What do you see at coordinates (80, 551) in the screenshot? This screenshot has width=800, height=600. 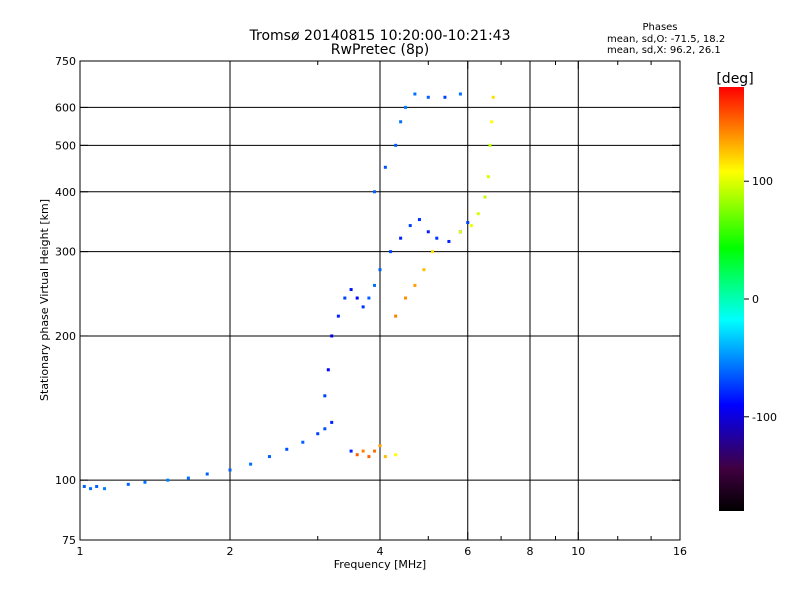 I see `x-tick-label: 1` at bounding box center [80, 551].